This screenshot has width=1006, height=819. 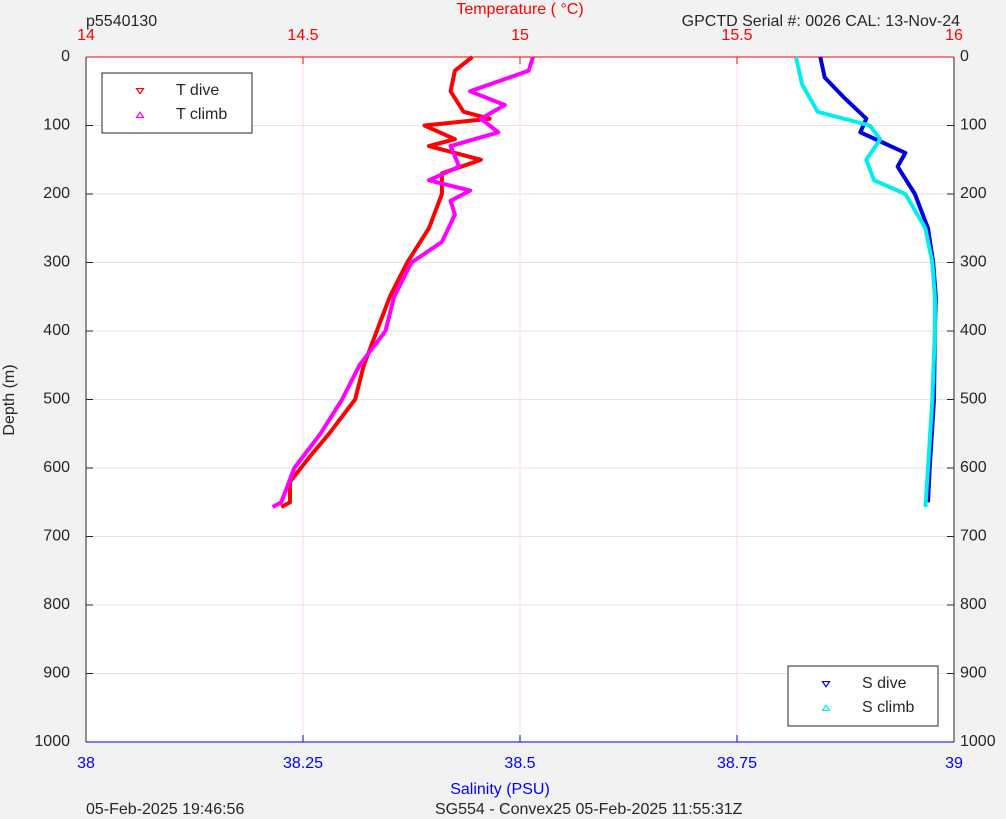 I want to click on y-tick-label-right: 400, so click(x=973, y=330).